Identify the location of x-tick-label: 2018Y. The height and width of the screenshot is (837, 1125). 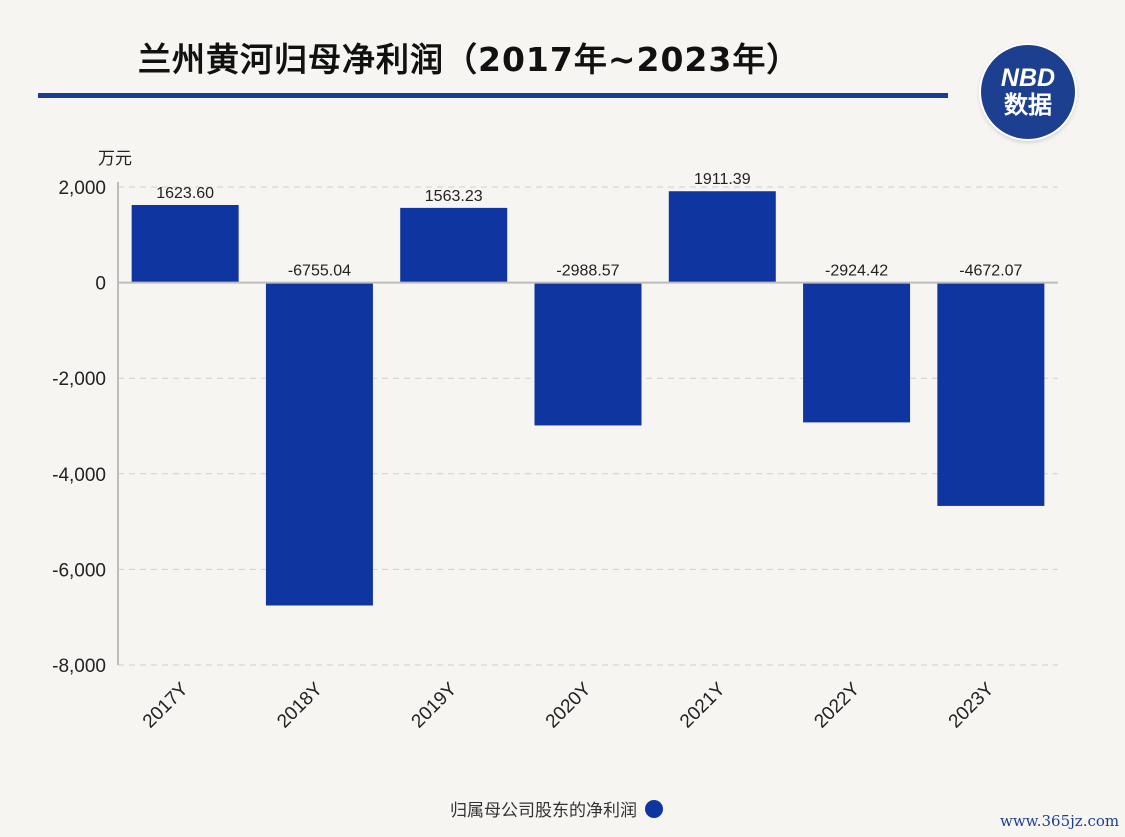
(300, 705).